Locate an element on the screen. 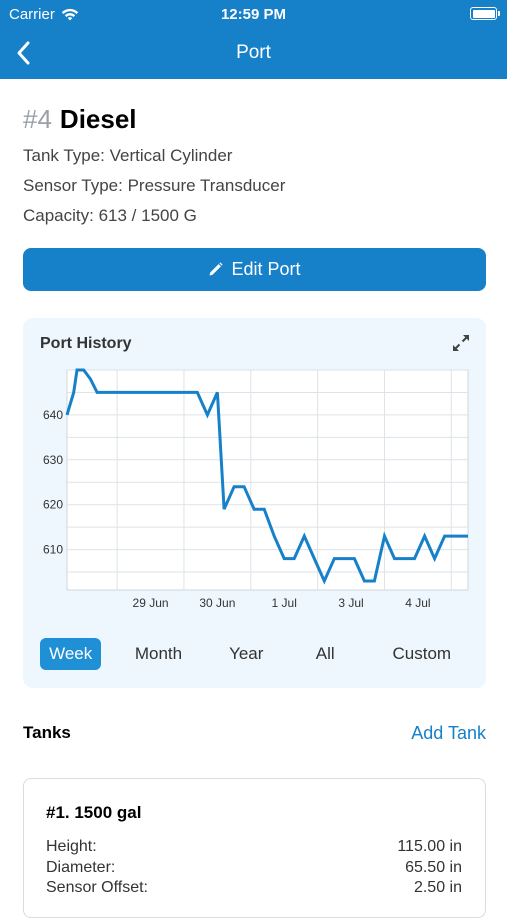 The height and width of the screenshot is (918, 507). tank-row-value: 2.50 in is located at coordinates (437, 887).